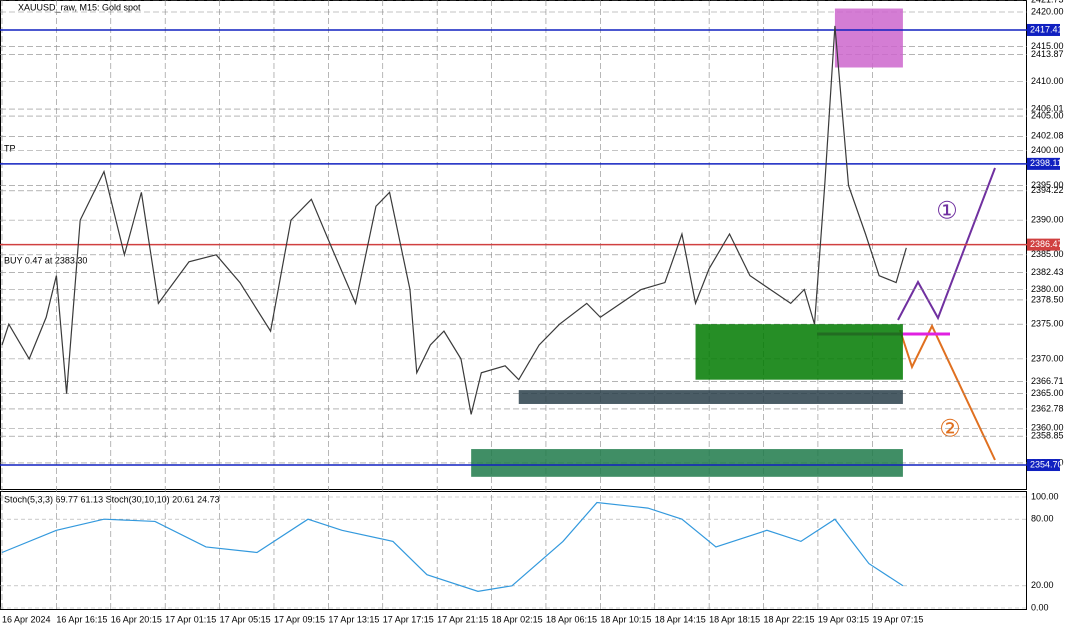 The image size is (1067, 629). I want to click on x-tick-label: 16 Apr 16:15, so click(81, 619).